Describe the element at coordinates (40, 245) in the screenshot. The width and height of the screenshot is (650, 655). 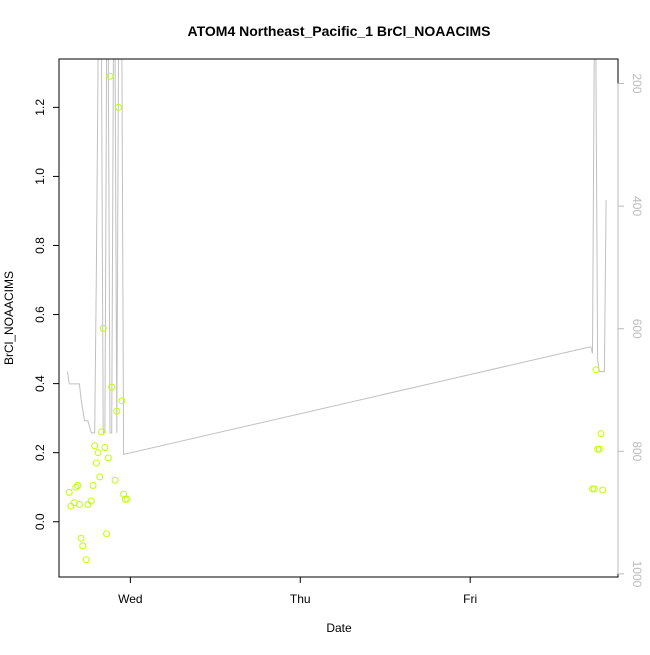
I see `y-tick-label: 0.8` at that location.